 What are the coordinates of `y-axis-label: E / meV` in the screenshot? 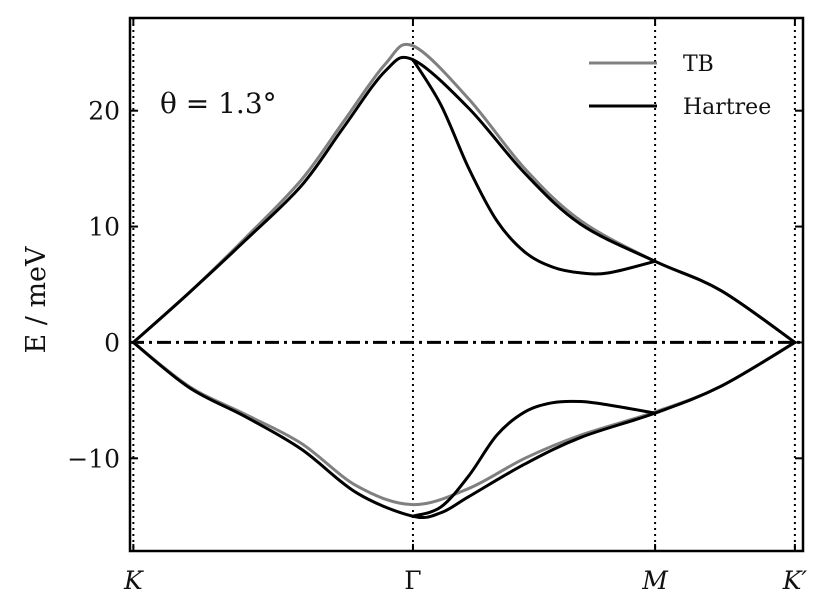 It's located at (36, 300).